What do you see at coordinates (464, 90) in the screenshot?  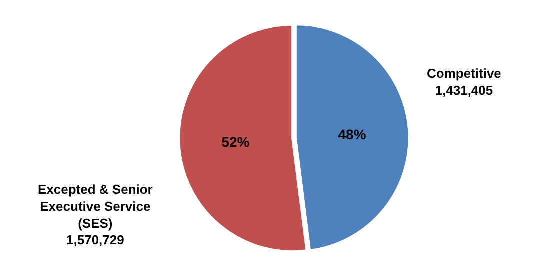 I see `text: 1,431,405` at bounding box center [464, 90].